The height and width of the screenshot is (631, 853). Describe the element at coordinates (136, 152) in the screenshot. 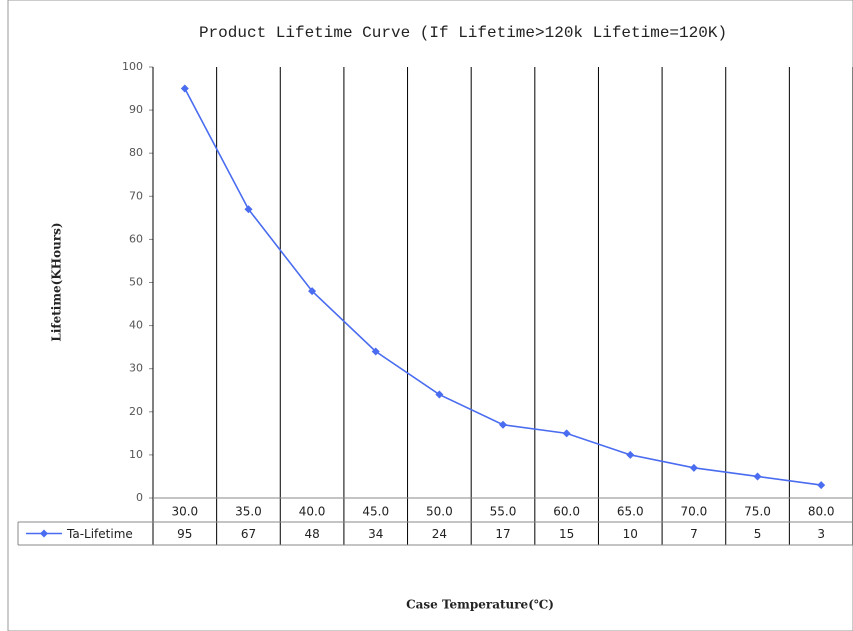

I see `y-tick-label: 80` at that location.